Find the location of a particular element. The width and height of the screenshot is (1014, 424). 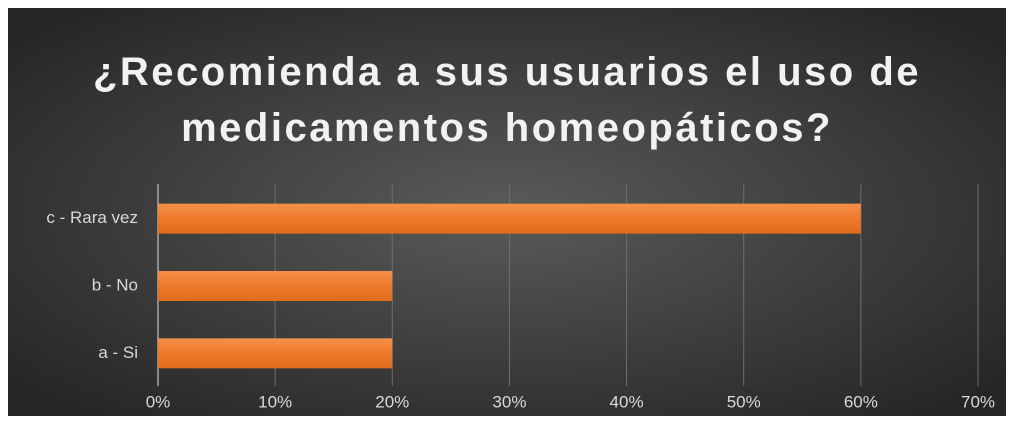

y-tick-label: c - Rara vez is located at coordinates (92, 217).